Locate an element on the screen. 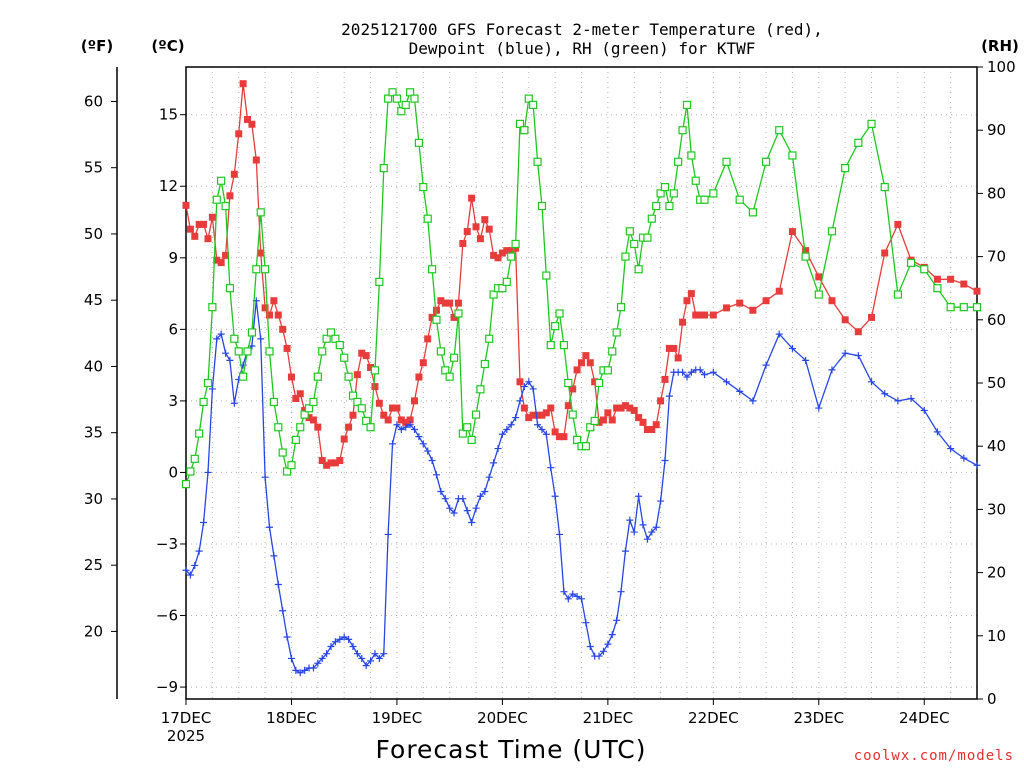 The image size is (1024, 768). x-tick-sublabel: 2025 is located at coordinates (186, 736).